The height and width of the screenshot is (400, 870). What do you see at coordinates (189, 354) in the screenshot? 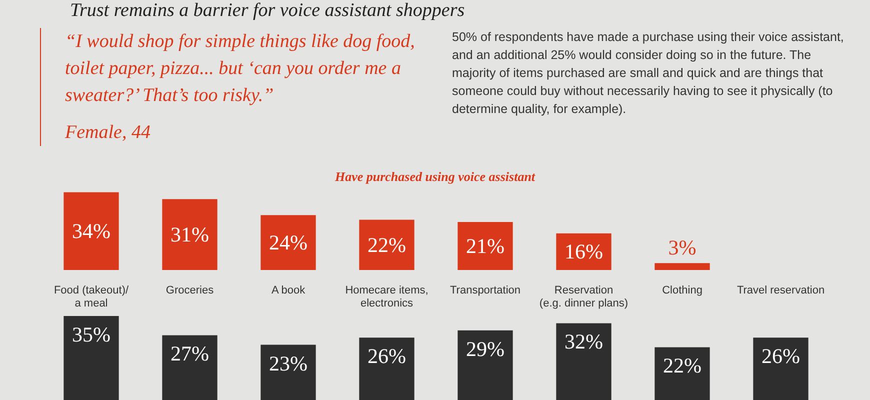
I see `data-label: 27%` at bounding box center [189, 354].